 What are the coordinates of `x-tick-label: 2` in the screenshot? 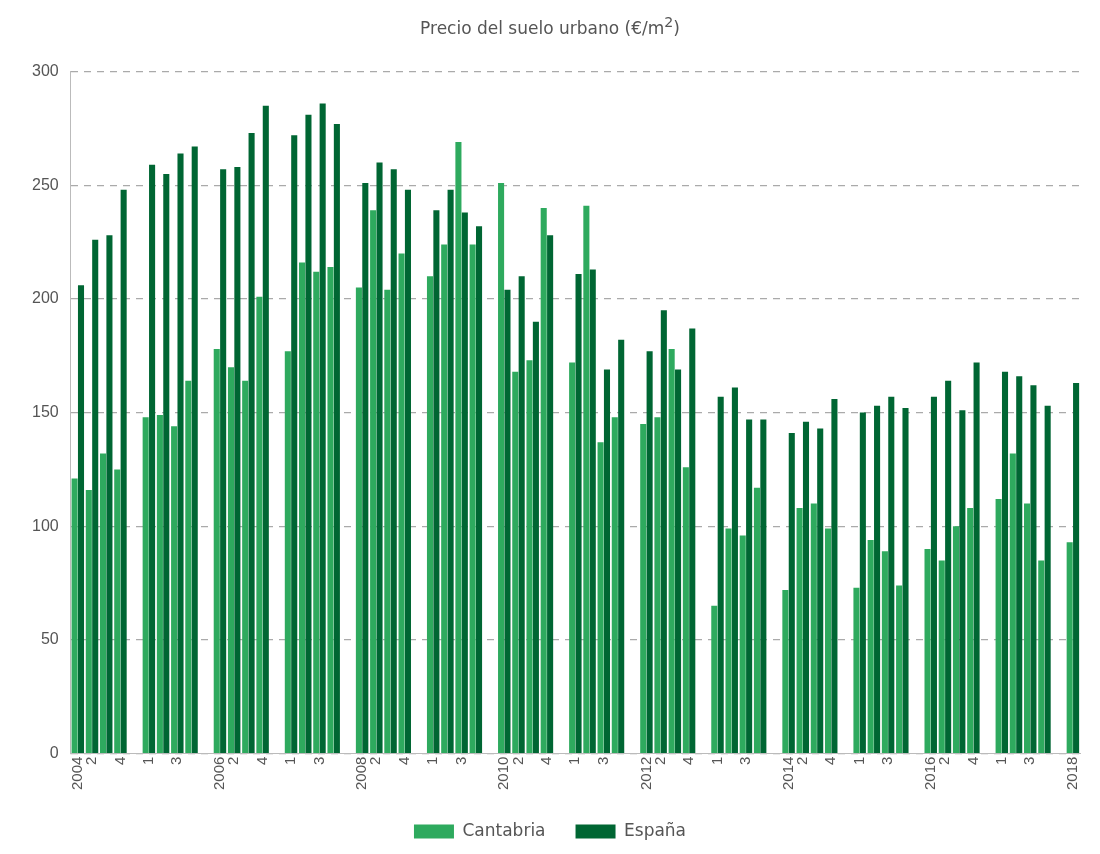 It's located at (91, 760).